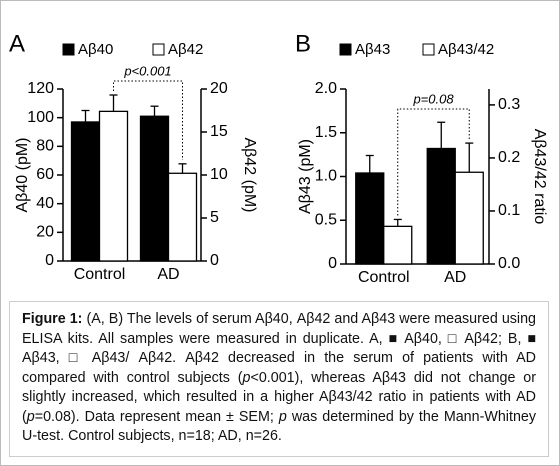 Image resolution: width=560 pixels, height=466 pixels. What do you see at coordinates (214, 217) in the screenshot?
I see `y2-tick-label: 5` at bounding box center [214, 217].